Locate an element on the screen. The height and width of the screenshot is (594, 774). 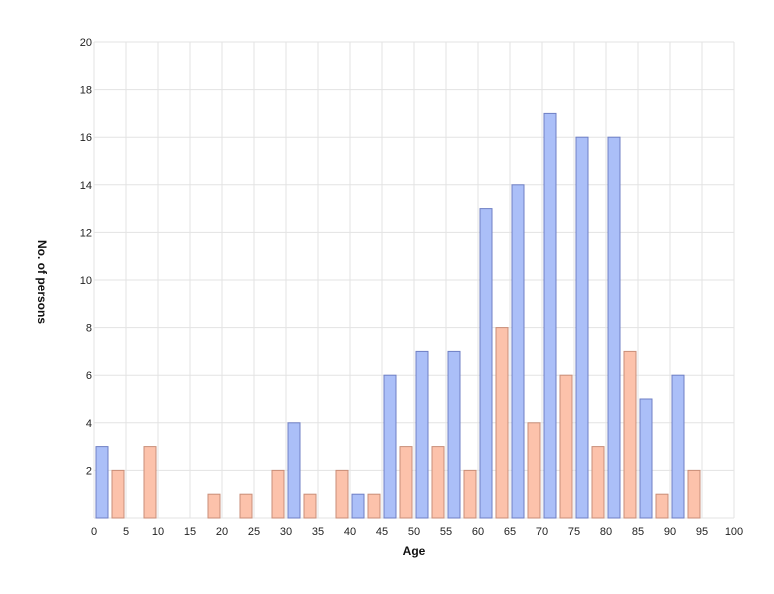
x-tick-label: 65 is located at coordinates (510, 532).